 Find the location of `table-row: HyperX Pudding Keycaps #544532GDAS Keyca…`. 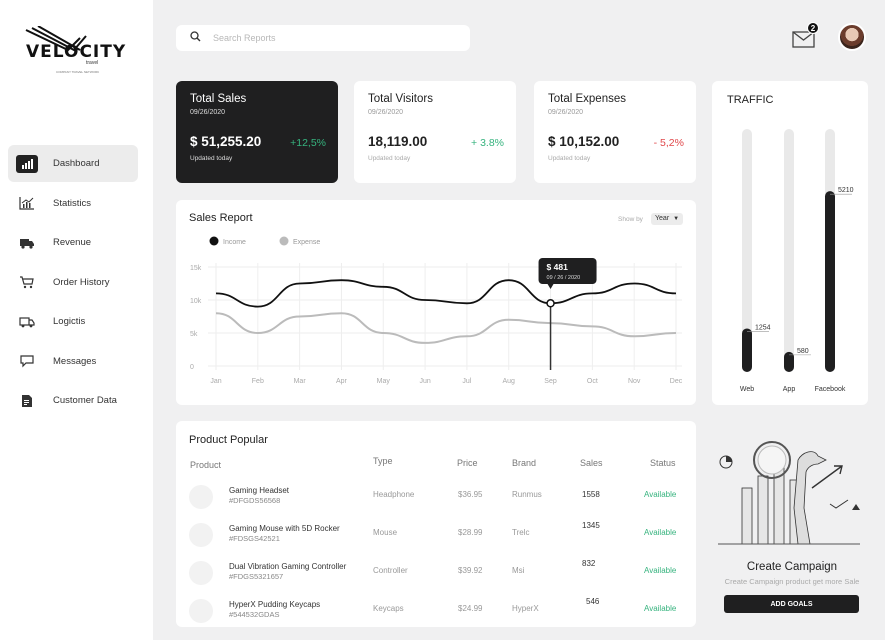

table-row: HyperX Pudding Keycaps #544532GDAS Keyca… is located at coordinates (436, 612).